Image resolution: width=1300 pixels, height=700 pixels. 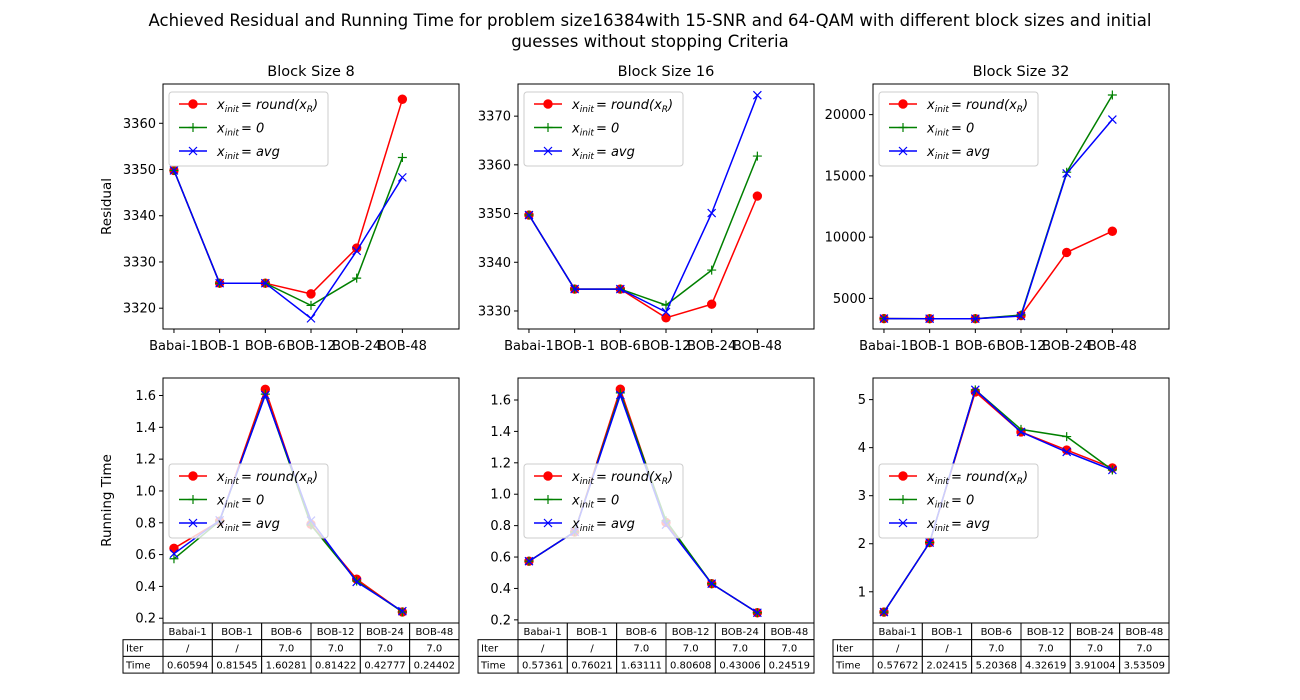 I want to click on y-axis-label: Running Time, so click(x=107, y=500).